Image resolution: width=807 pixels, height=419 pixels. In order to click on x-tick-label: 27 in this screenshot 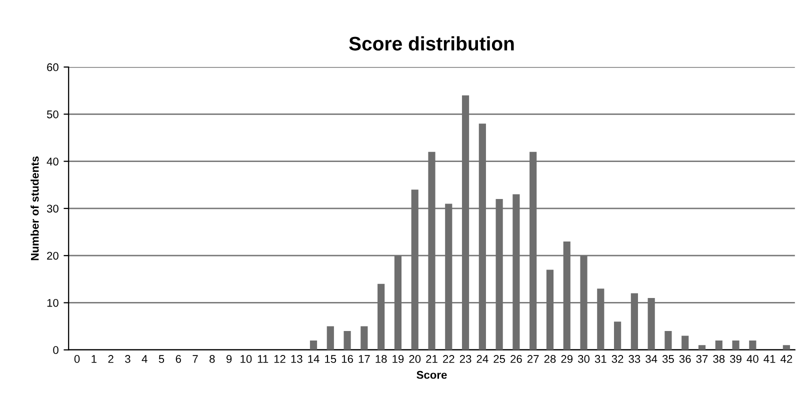, I will do `click(533, 359)`.